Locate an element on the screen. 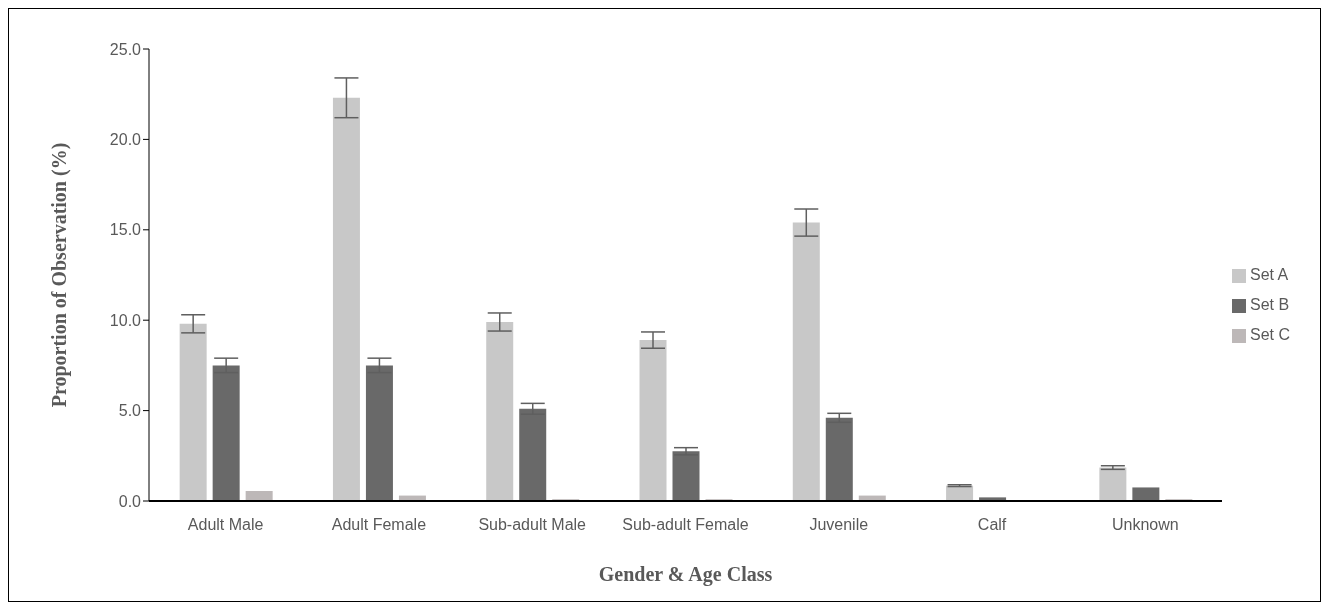 This screenshot has height=610, width=1329. y-tick-label: 0.0 is located at coordinates (130, 501).